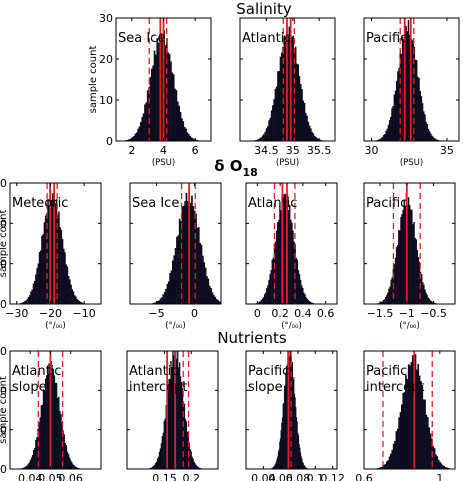 The height and width of the screenshot is (481, 474). What do you see at coordinates (194, 313) in the screenshot?
I see `x-tick-label: 0` at bounding box center [194, 313].